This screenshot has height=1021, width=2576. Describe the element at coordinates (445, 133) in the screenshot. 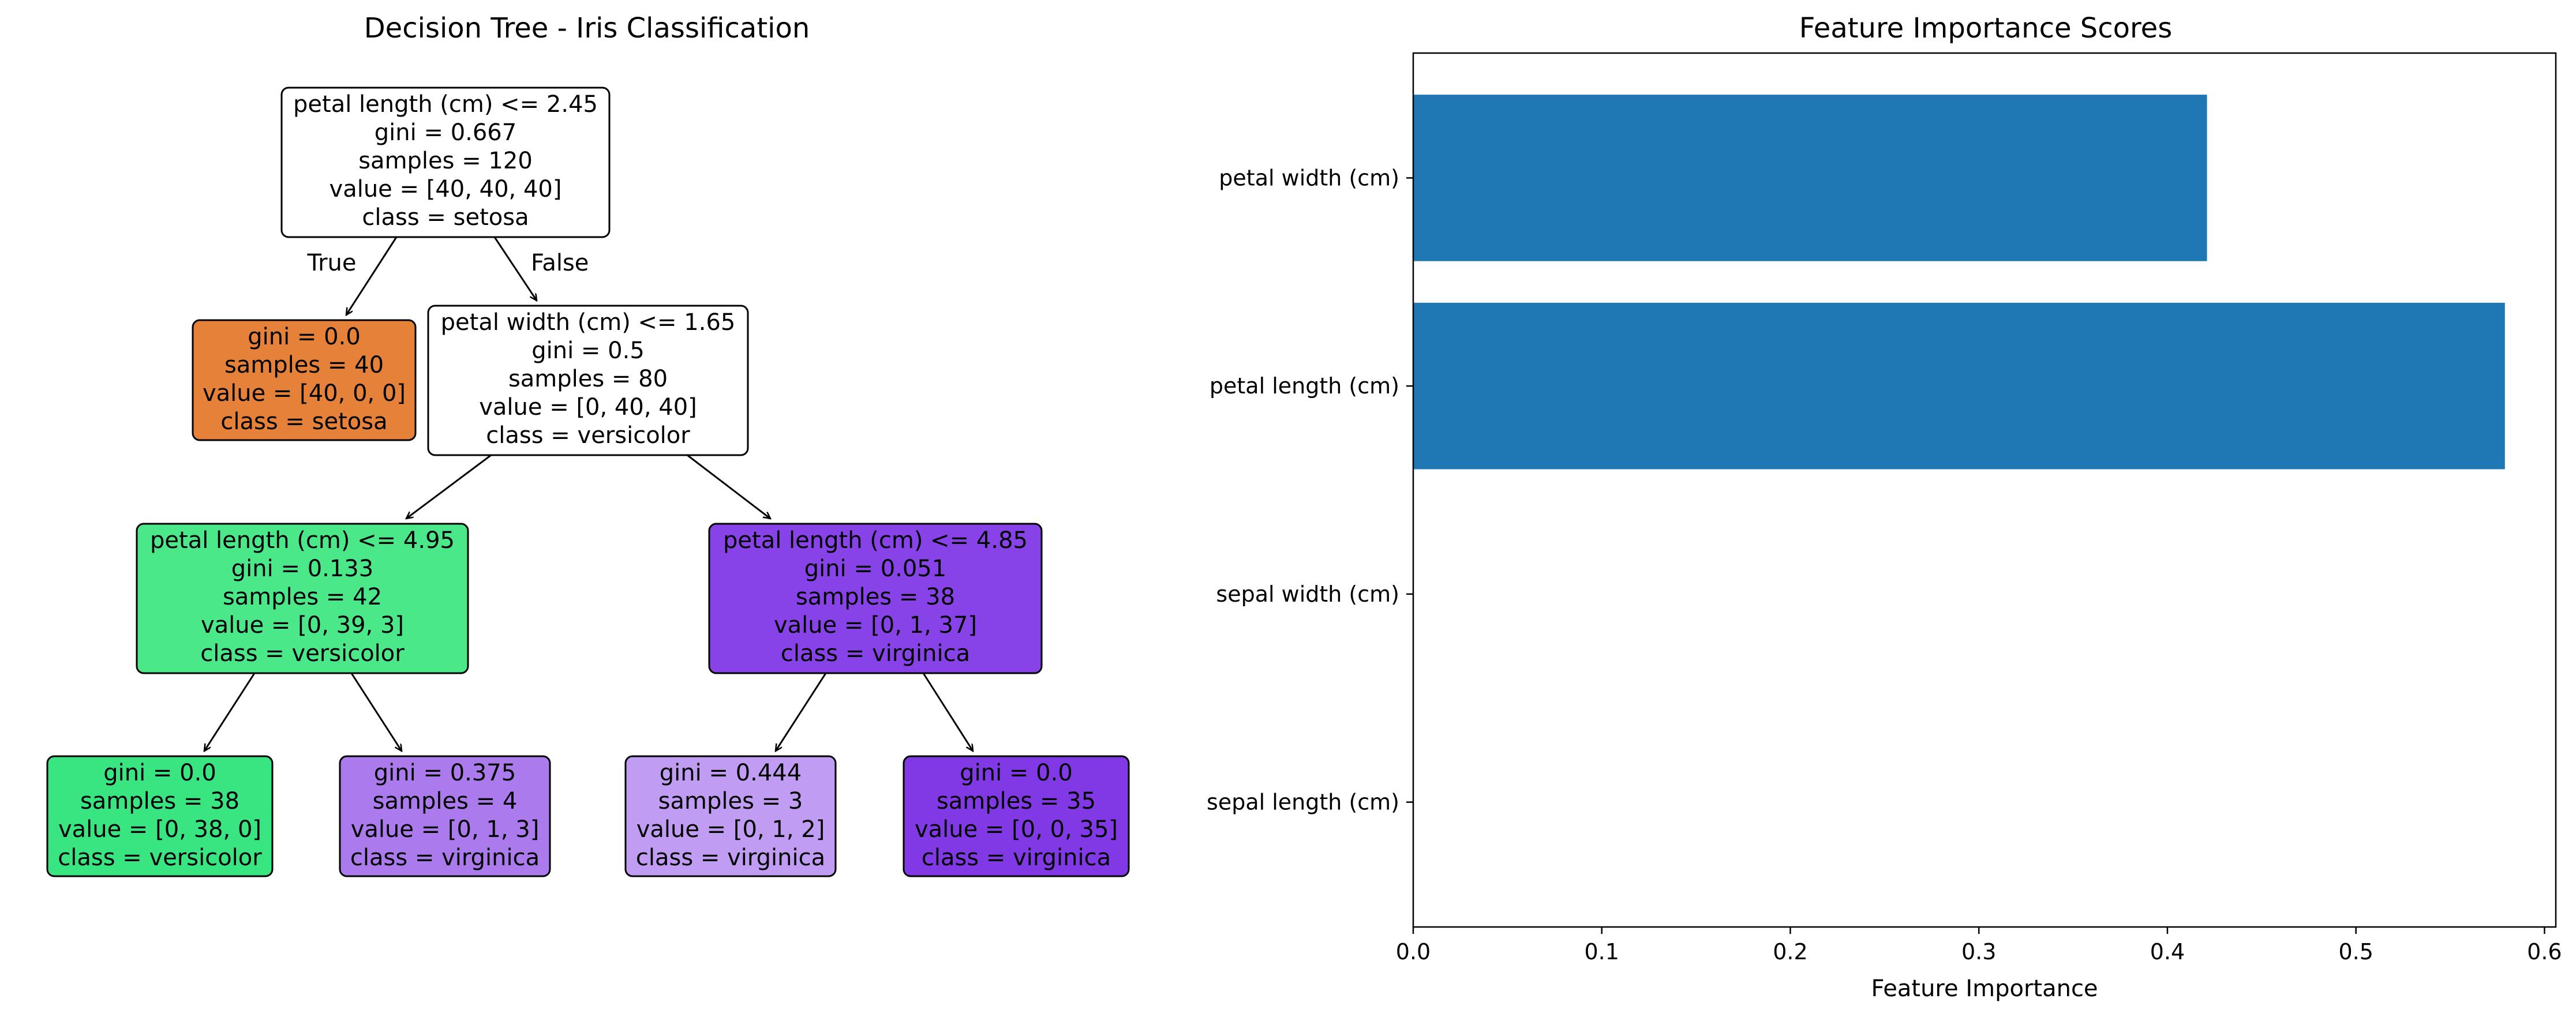

I see `tree-node-line: gini = 0.667` at that location.